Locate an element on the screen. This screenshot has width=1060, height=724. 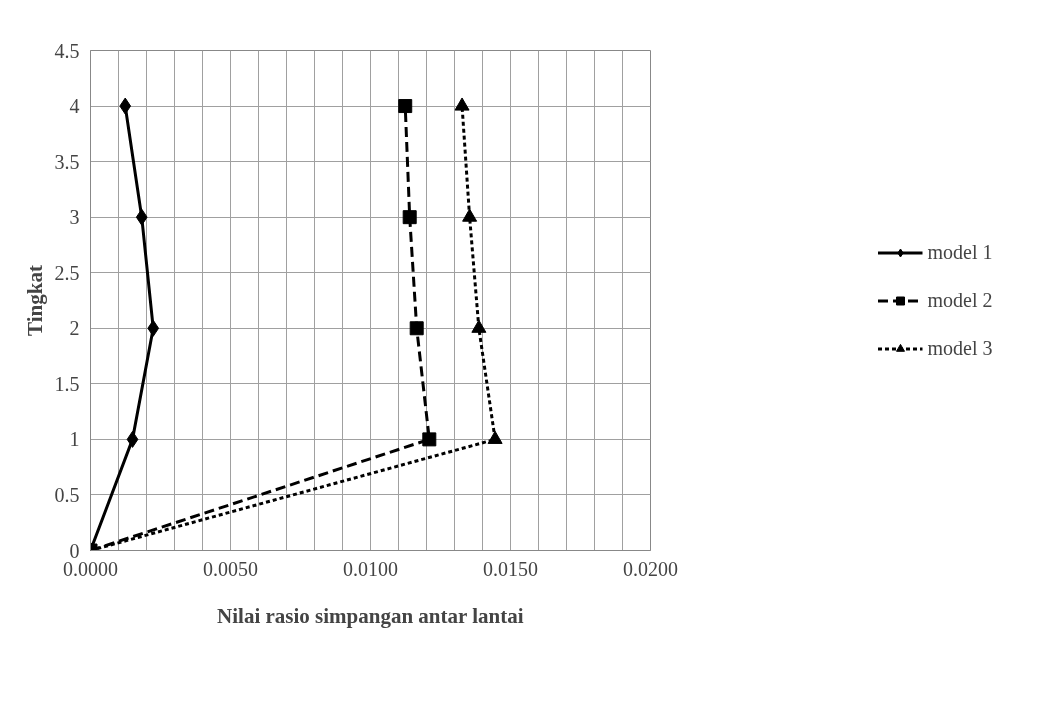
x-tick-label: 0.0150 is located at coordinates (510, 568).